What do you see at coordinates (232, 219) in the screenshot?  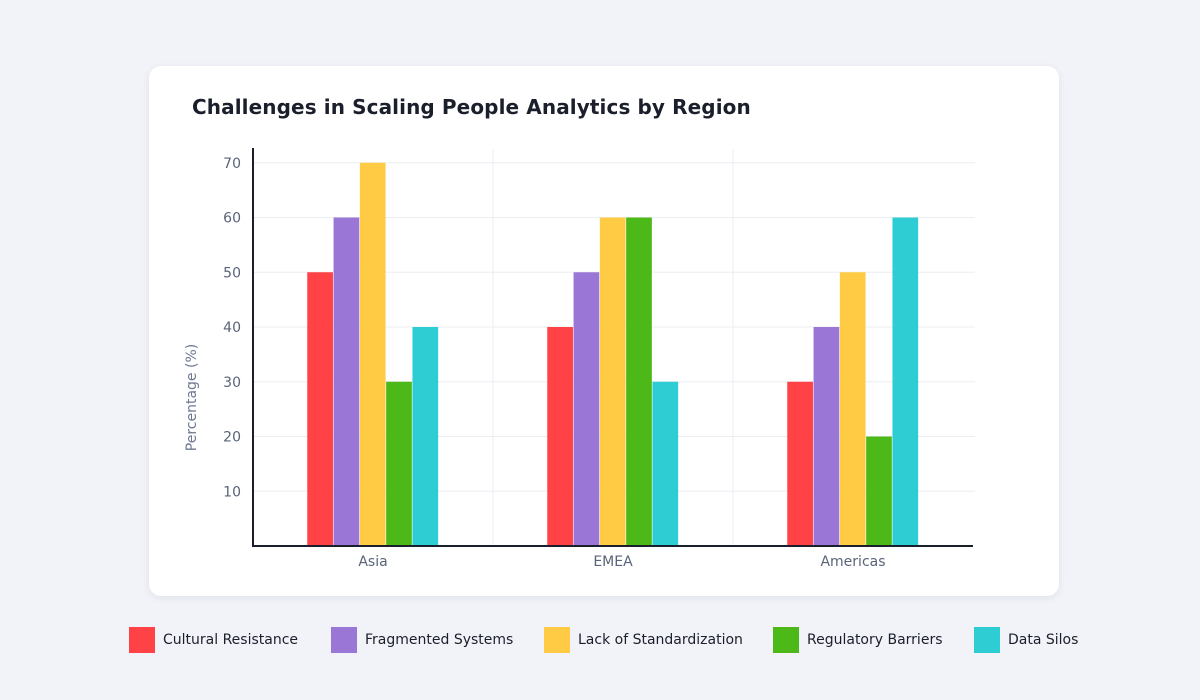 I see `y-tick-label: 60` at bounding box center [232, 219].